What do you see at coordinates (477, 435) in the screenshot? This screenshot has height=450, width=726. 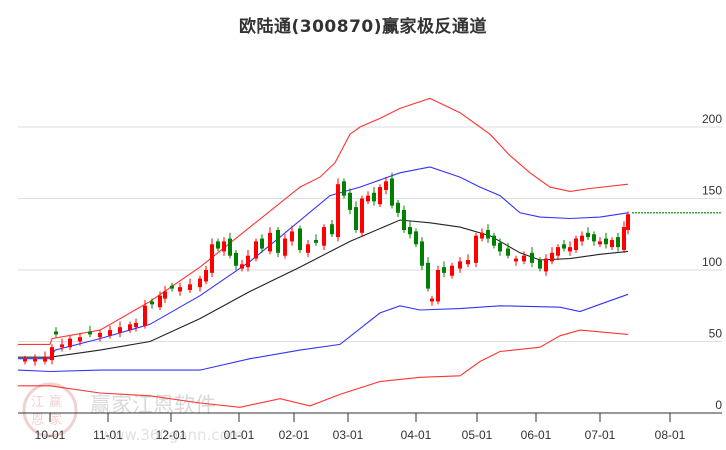 I see `x-tick-label: 05-01` at bounding box center [477, 435].